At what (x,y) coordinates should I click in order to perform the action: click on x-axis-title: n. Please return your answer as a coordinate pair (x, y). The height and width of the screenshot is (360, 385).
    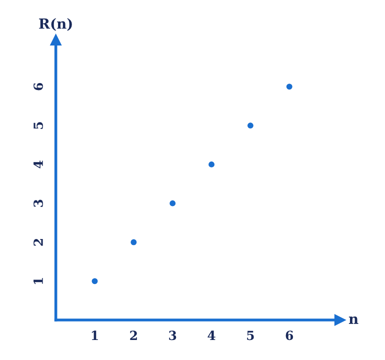
    Looking at the image, I should click on (353, 320).